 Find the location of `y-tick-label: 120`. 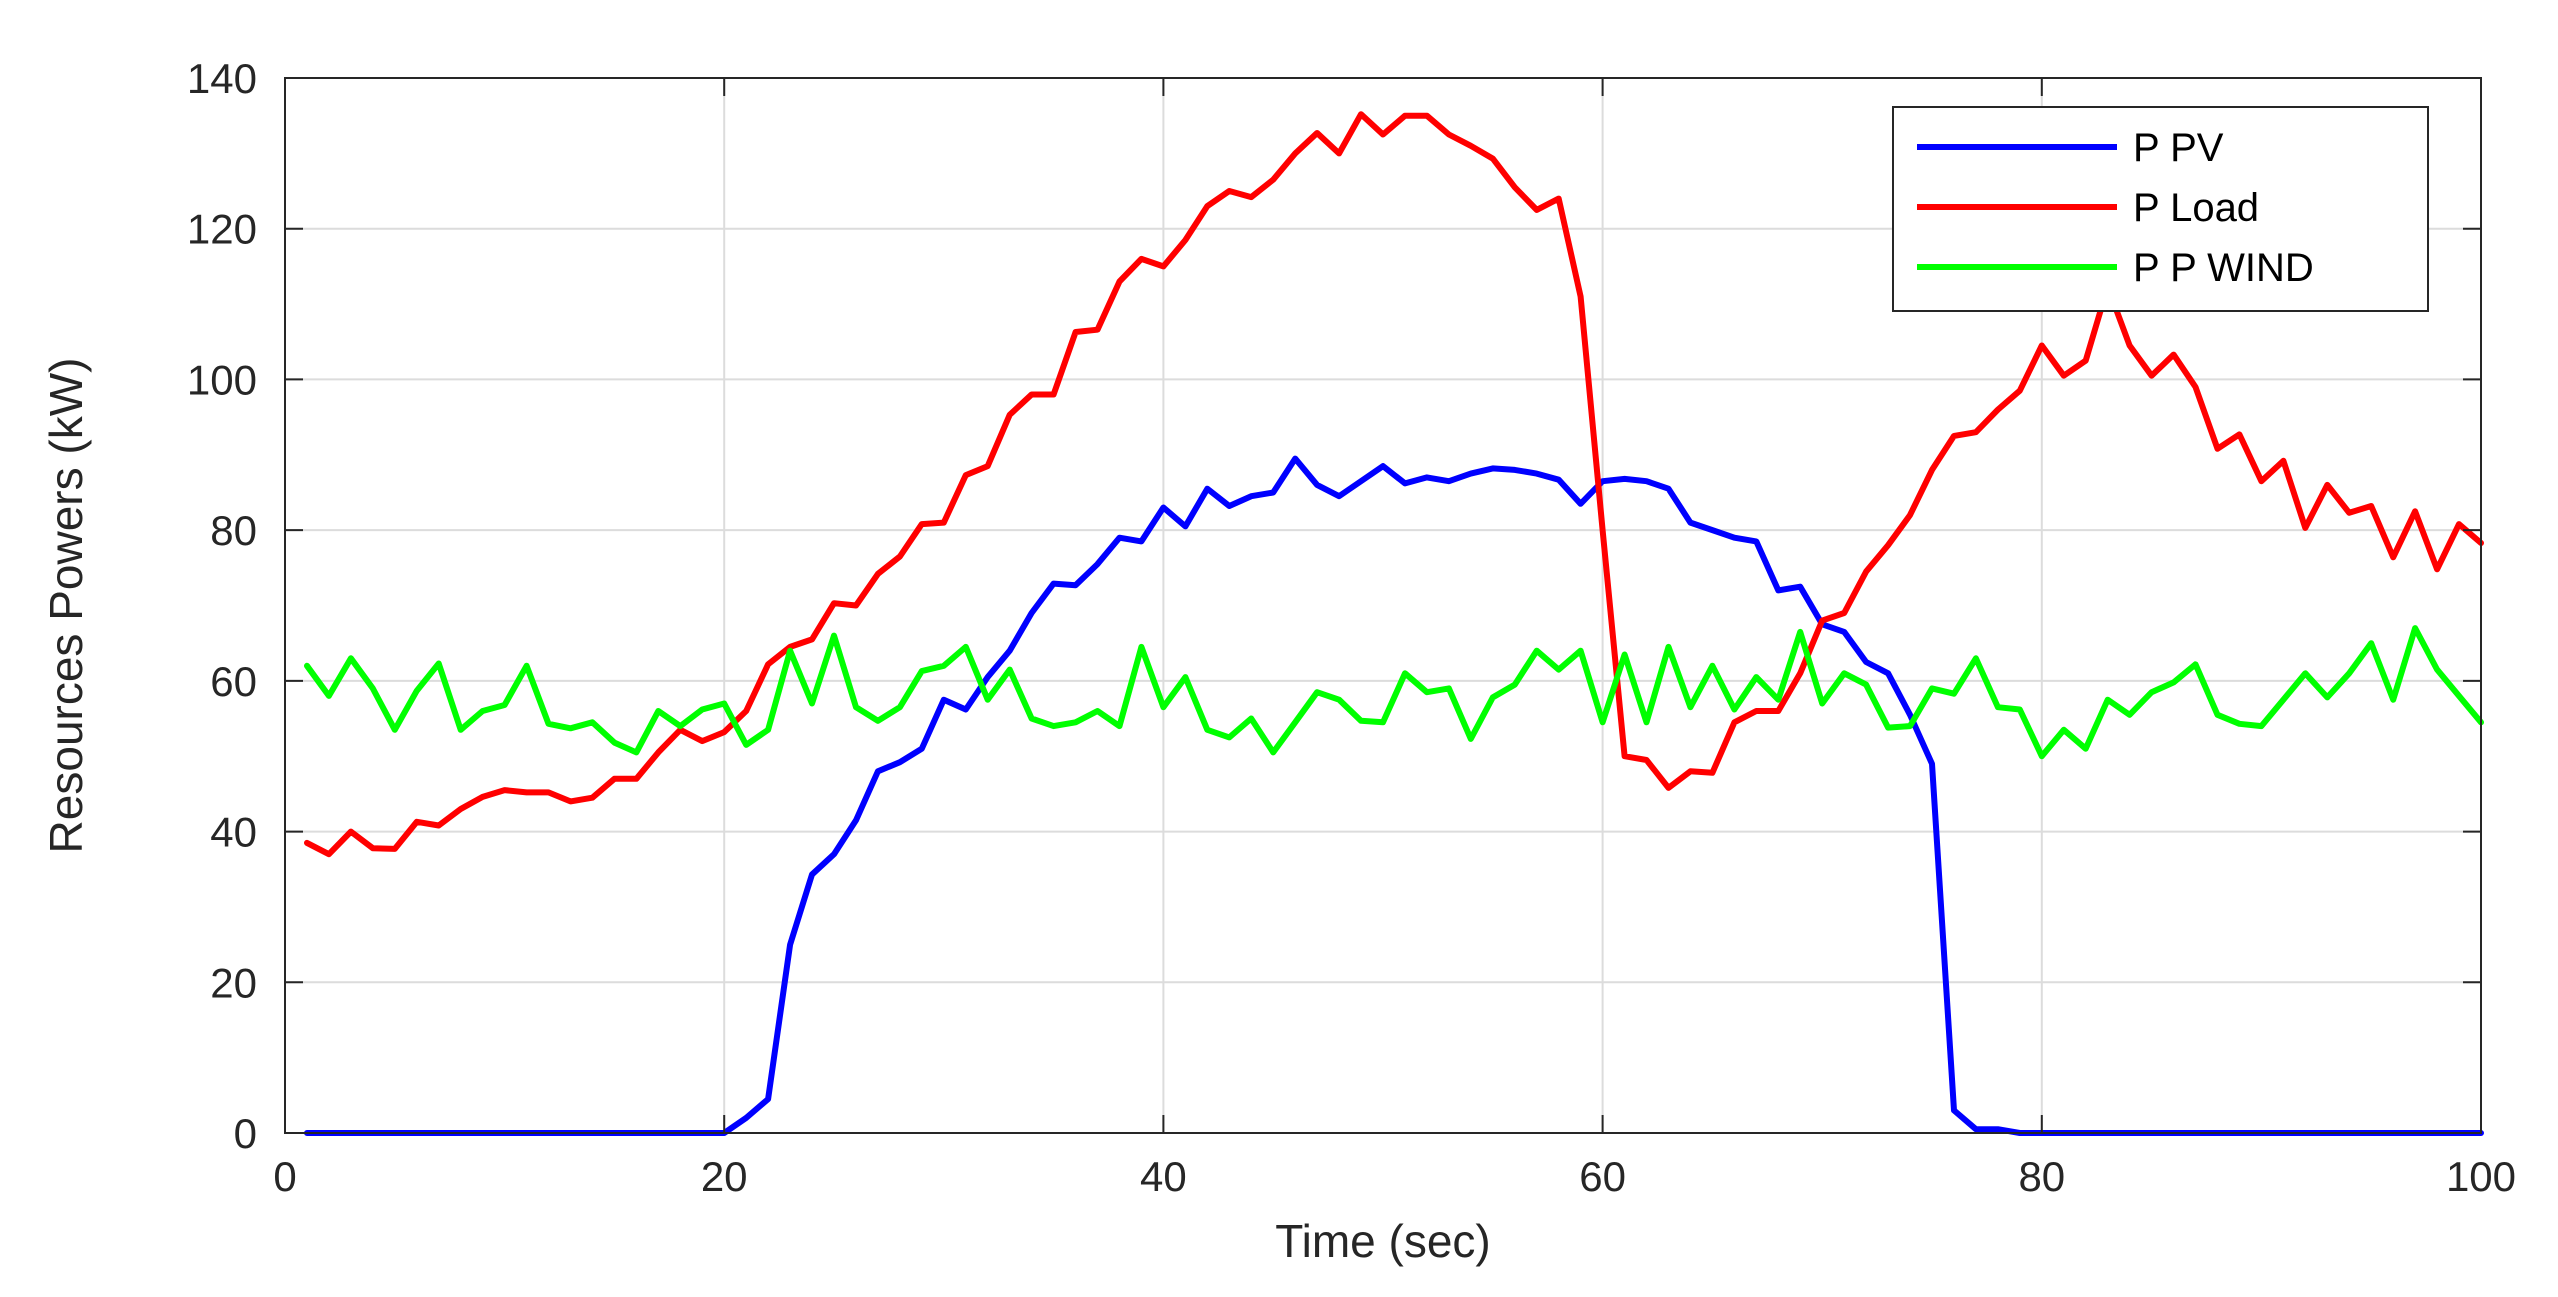

y-tick-label: 120 is located at coordinates (222, 229).